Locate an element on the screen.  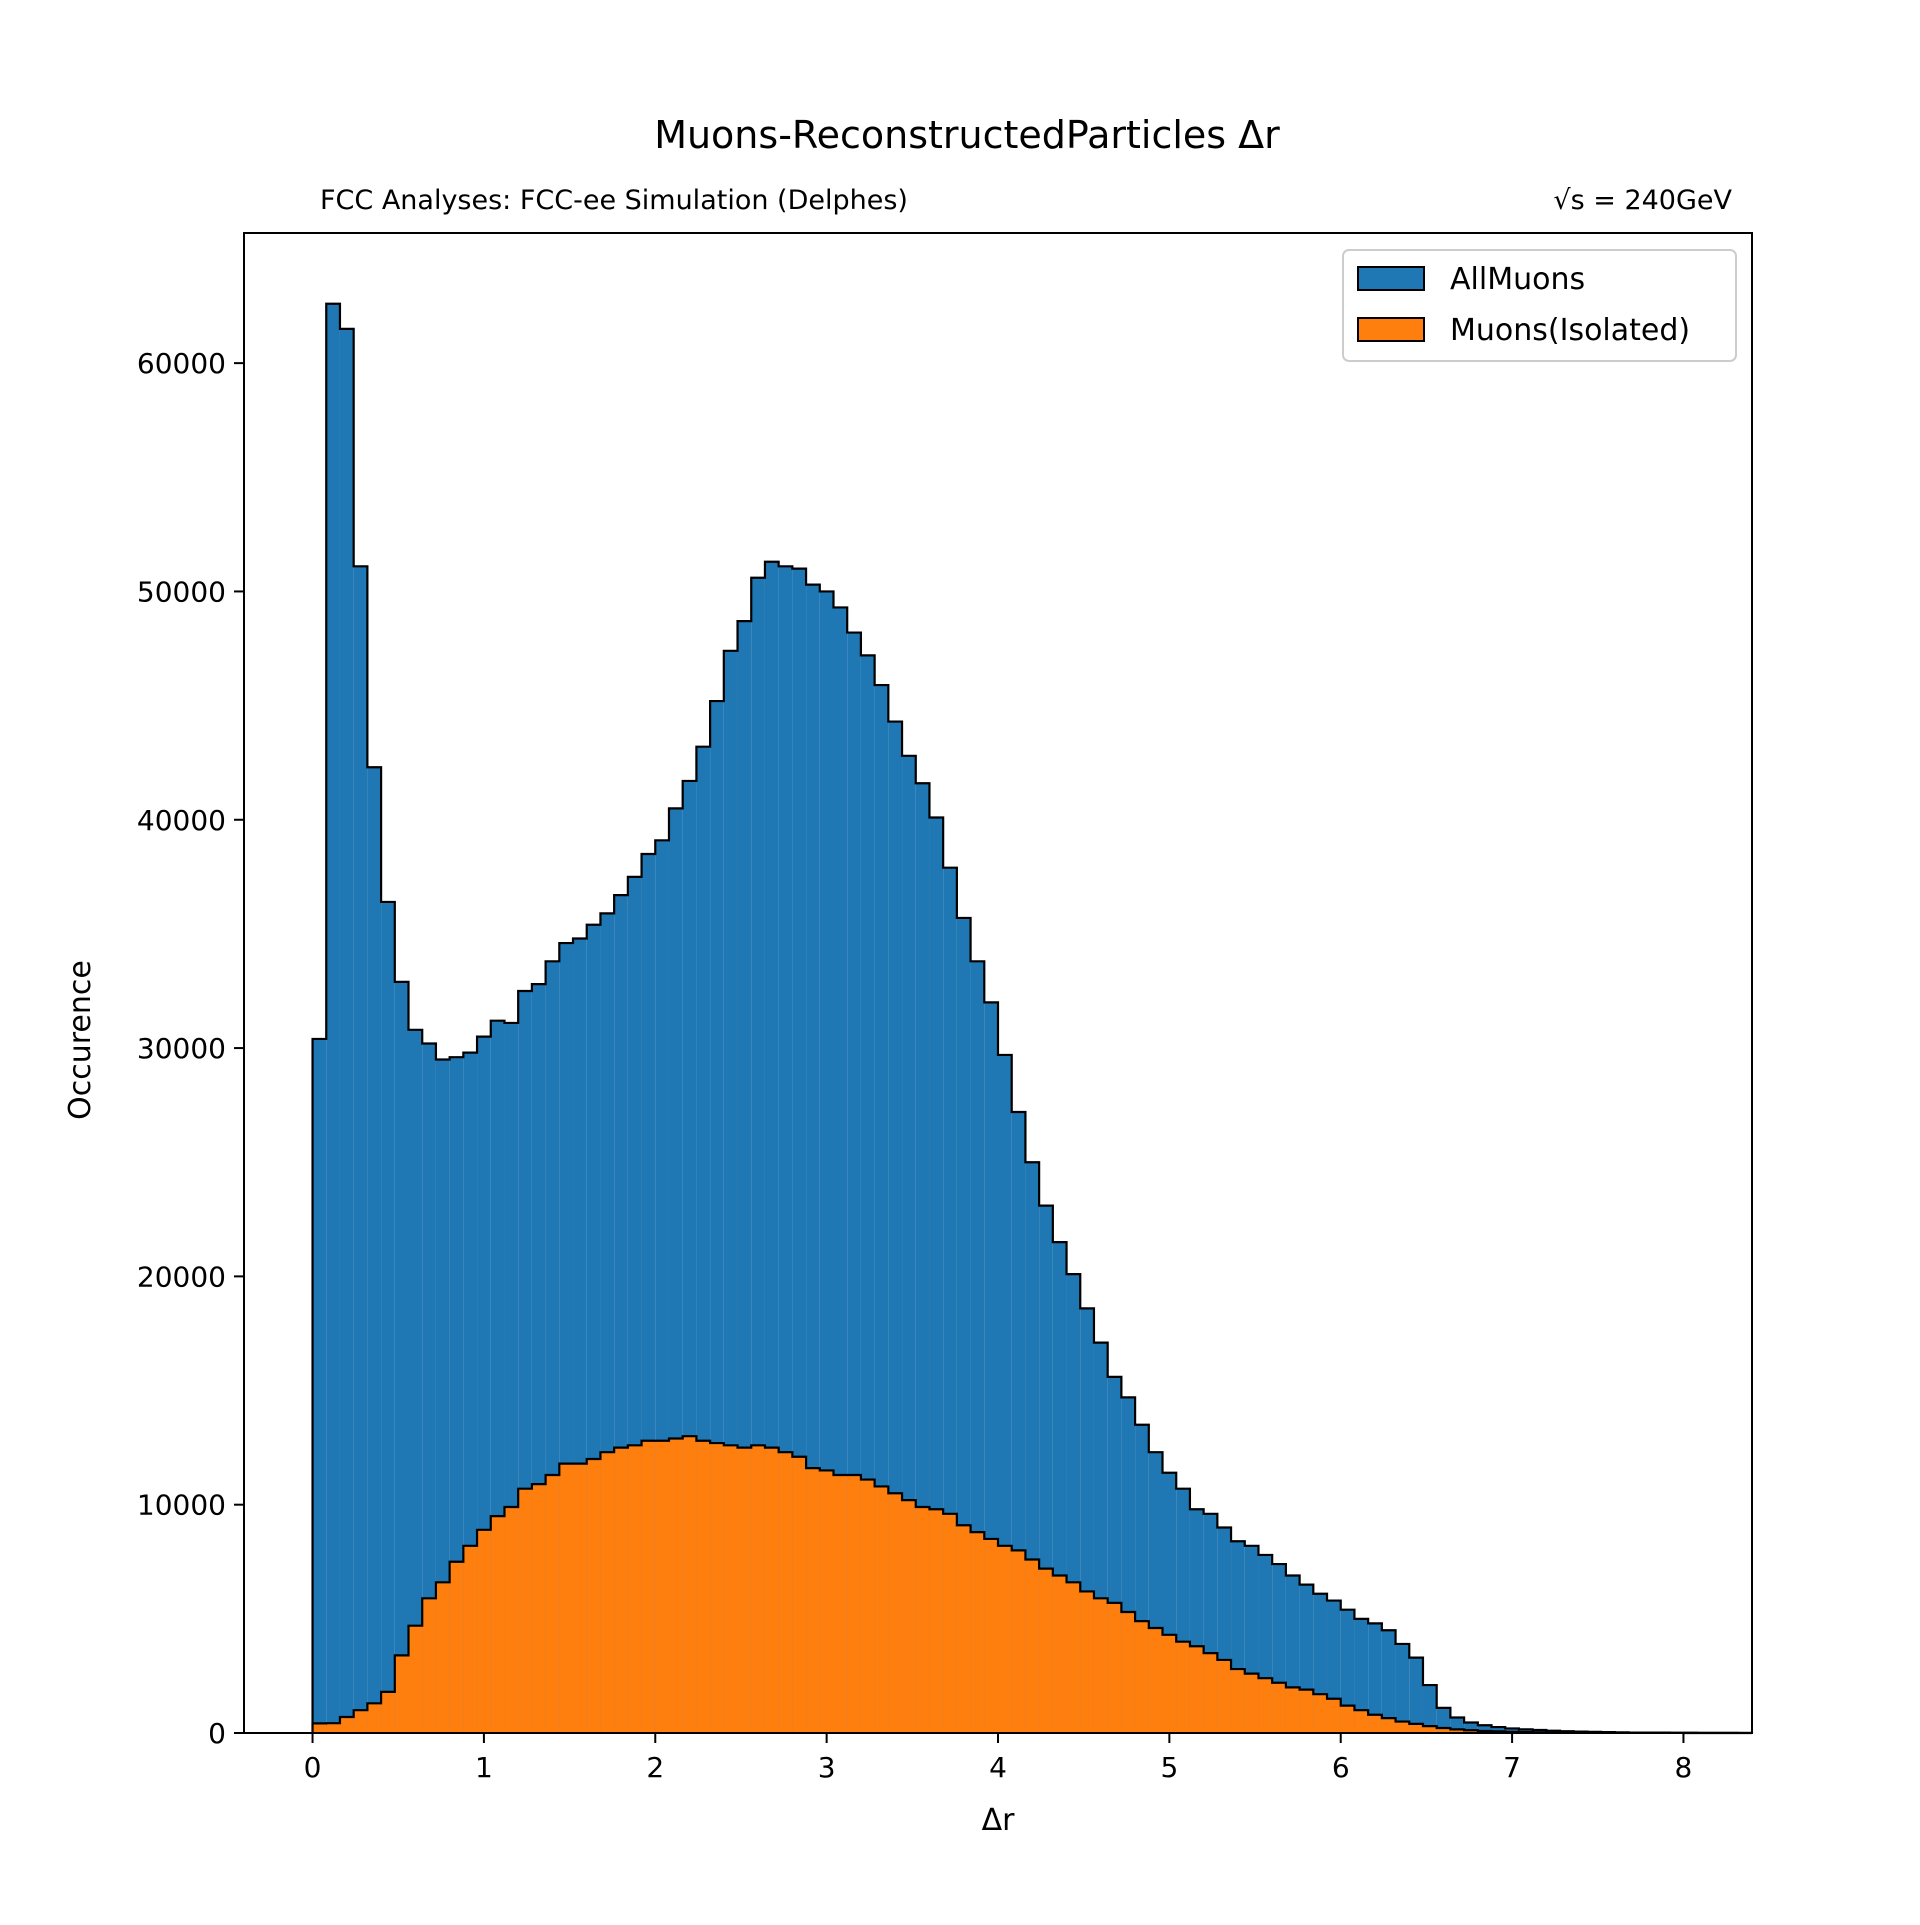
legend-swatch-allmuons is located at coordinates (1391, 278).